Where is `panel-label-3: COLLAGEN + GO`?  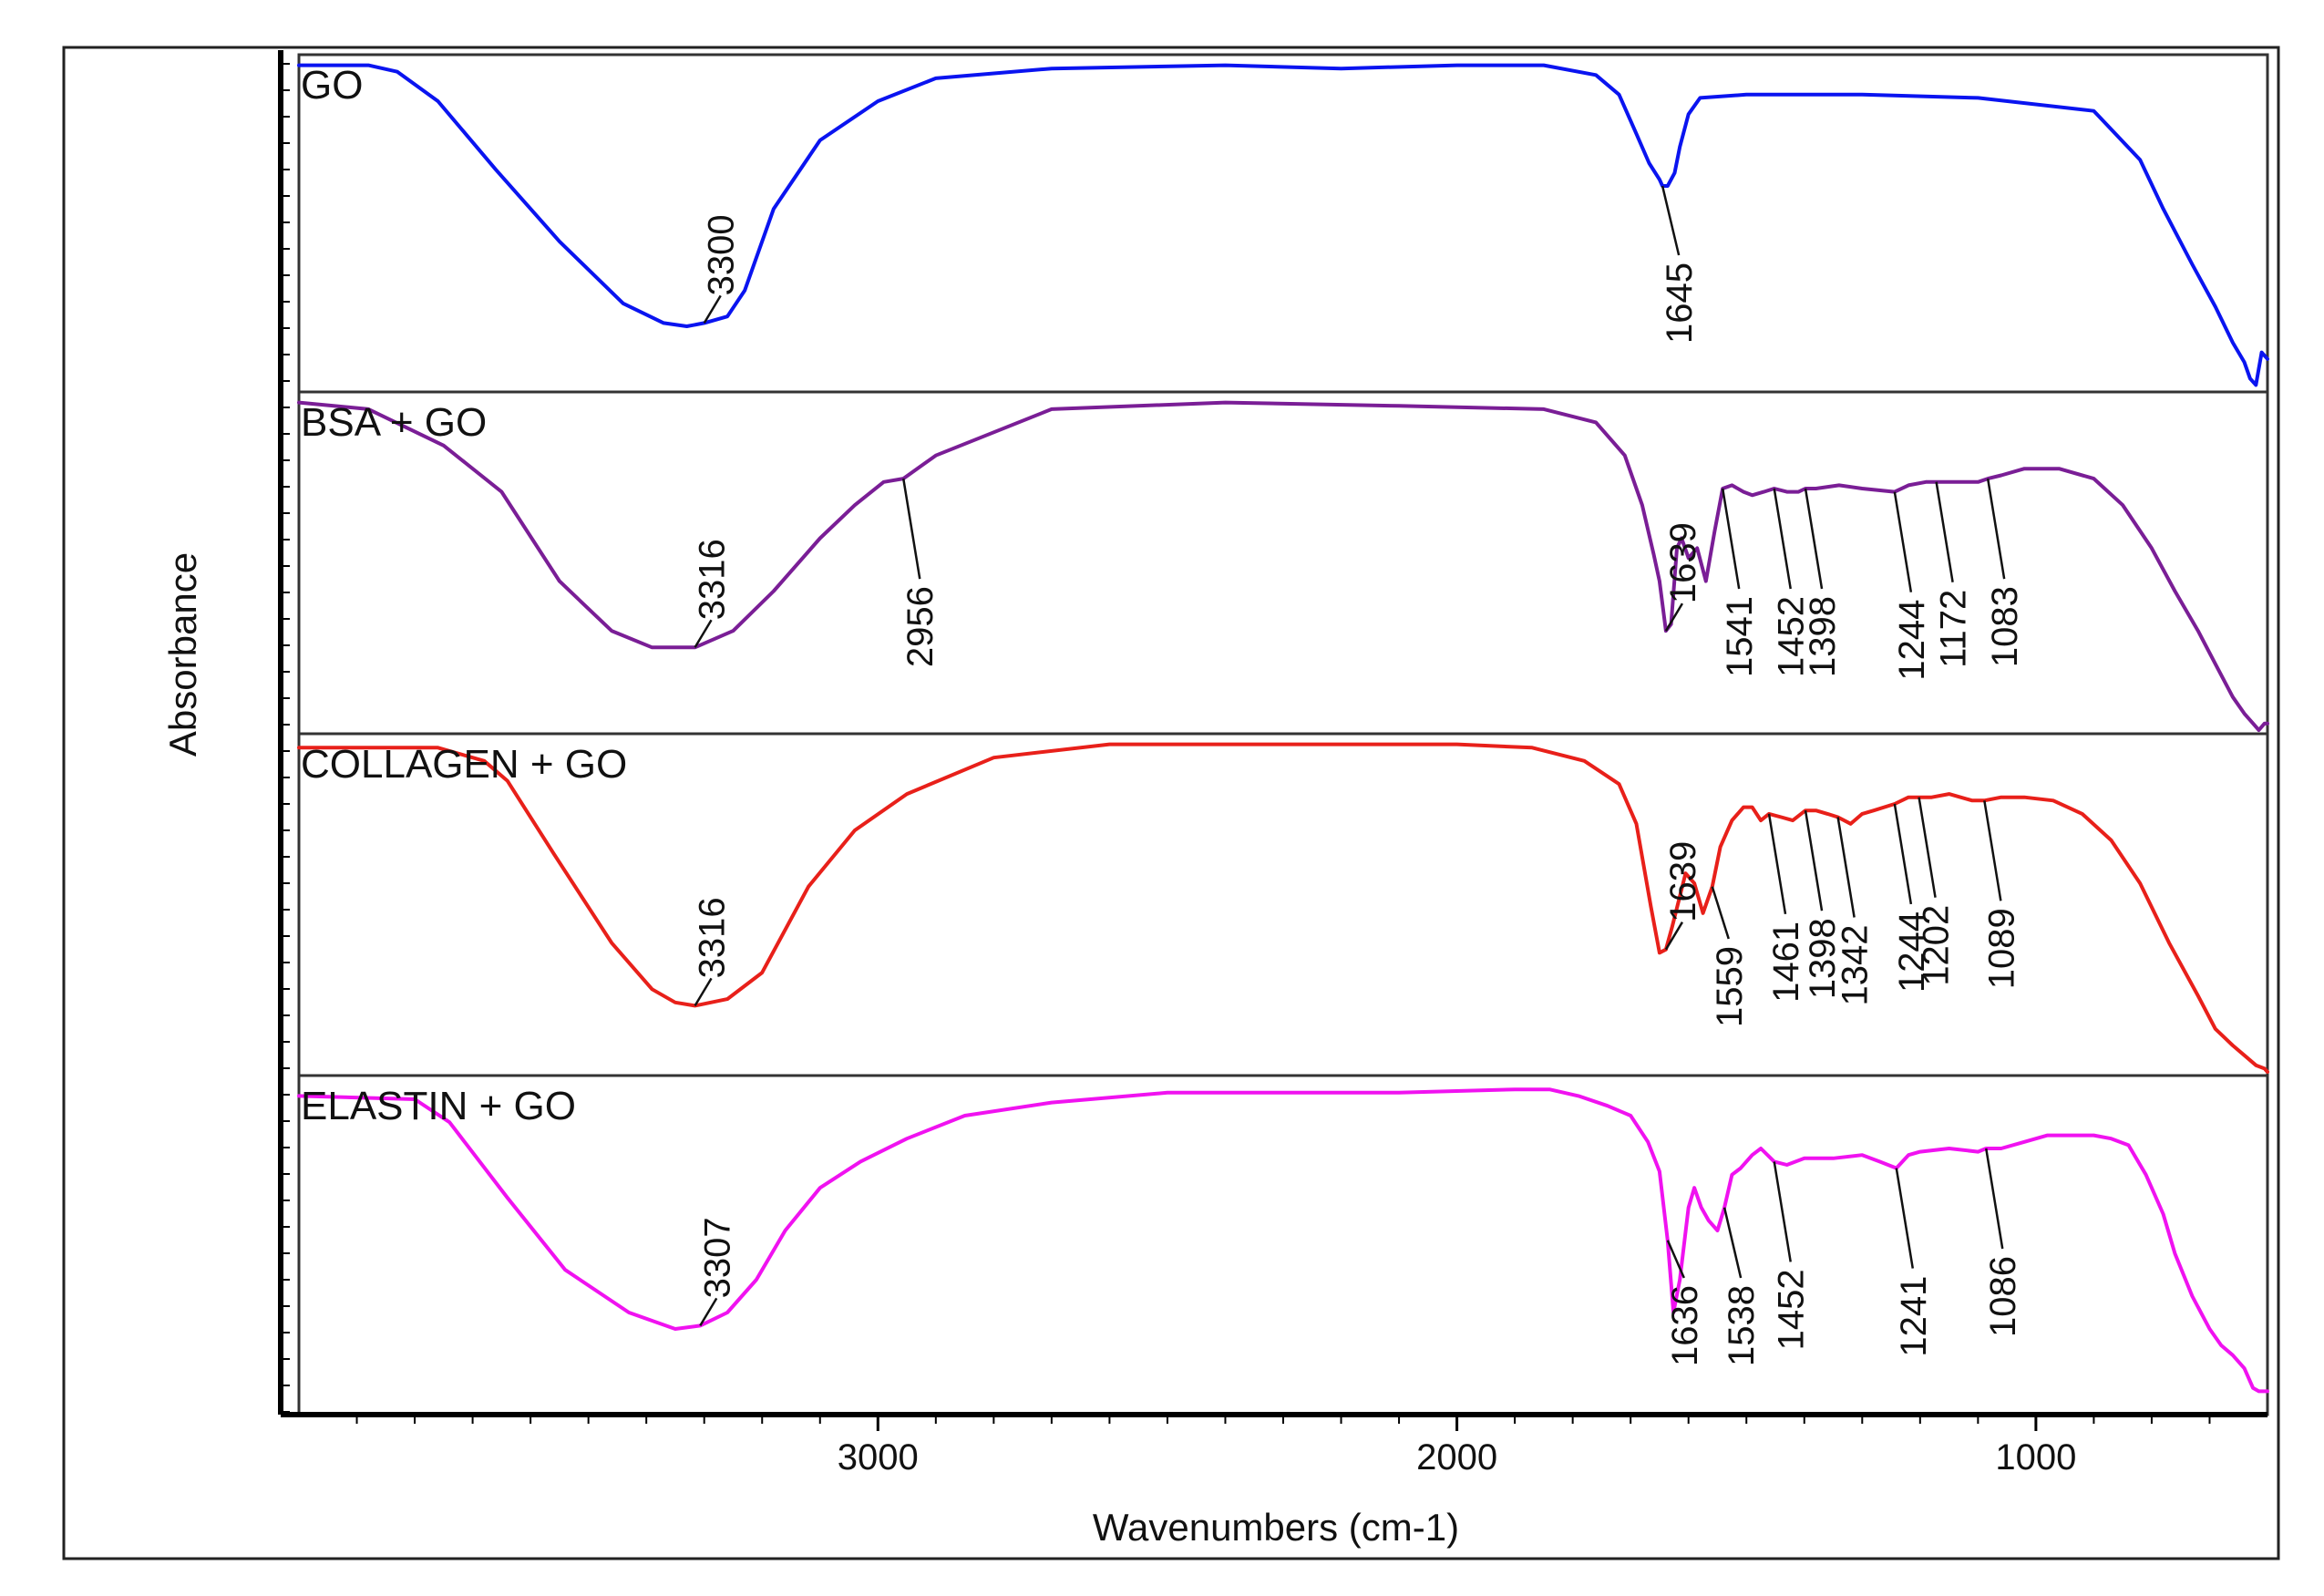 panel-label-3: COLLAGEN + GO is located at coordinates (464, 764).